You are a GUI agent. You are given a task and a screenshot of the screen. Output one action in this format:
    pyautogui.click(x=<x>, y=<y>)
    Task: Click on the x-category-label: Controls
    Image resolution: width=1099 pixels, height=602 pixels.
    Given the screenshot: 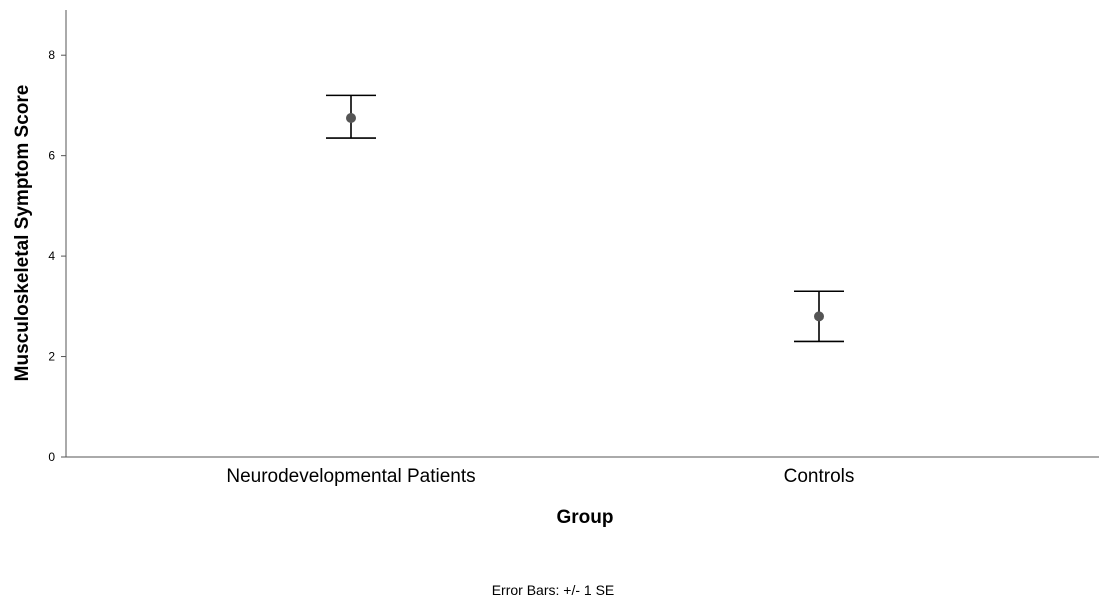 What is the action you would take?
    pyautogui.click(x=819, y=476)
    